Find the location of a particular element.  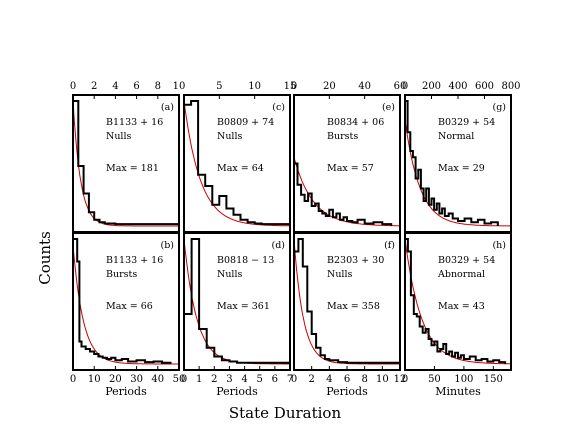

state-label: Abnormal is located at coordinates (461, 274).